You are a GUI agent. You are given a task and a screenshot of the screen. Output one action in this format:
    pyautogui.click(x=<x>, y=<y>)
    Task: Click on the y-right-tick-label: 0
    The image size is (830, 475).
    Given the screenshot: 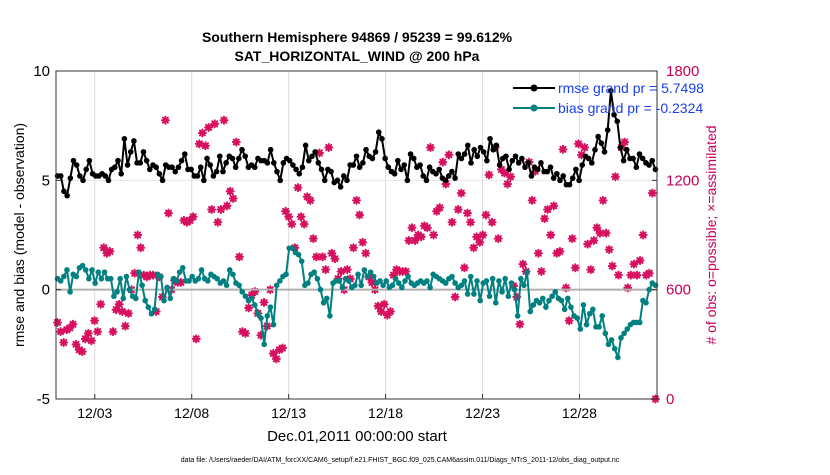 What is the action you would take?
    pyautogui.click(x=670, y=399)
    